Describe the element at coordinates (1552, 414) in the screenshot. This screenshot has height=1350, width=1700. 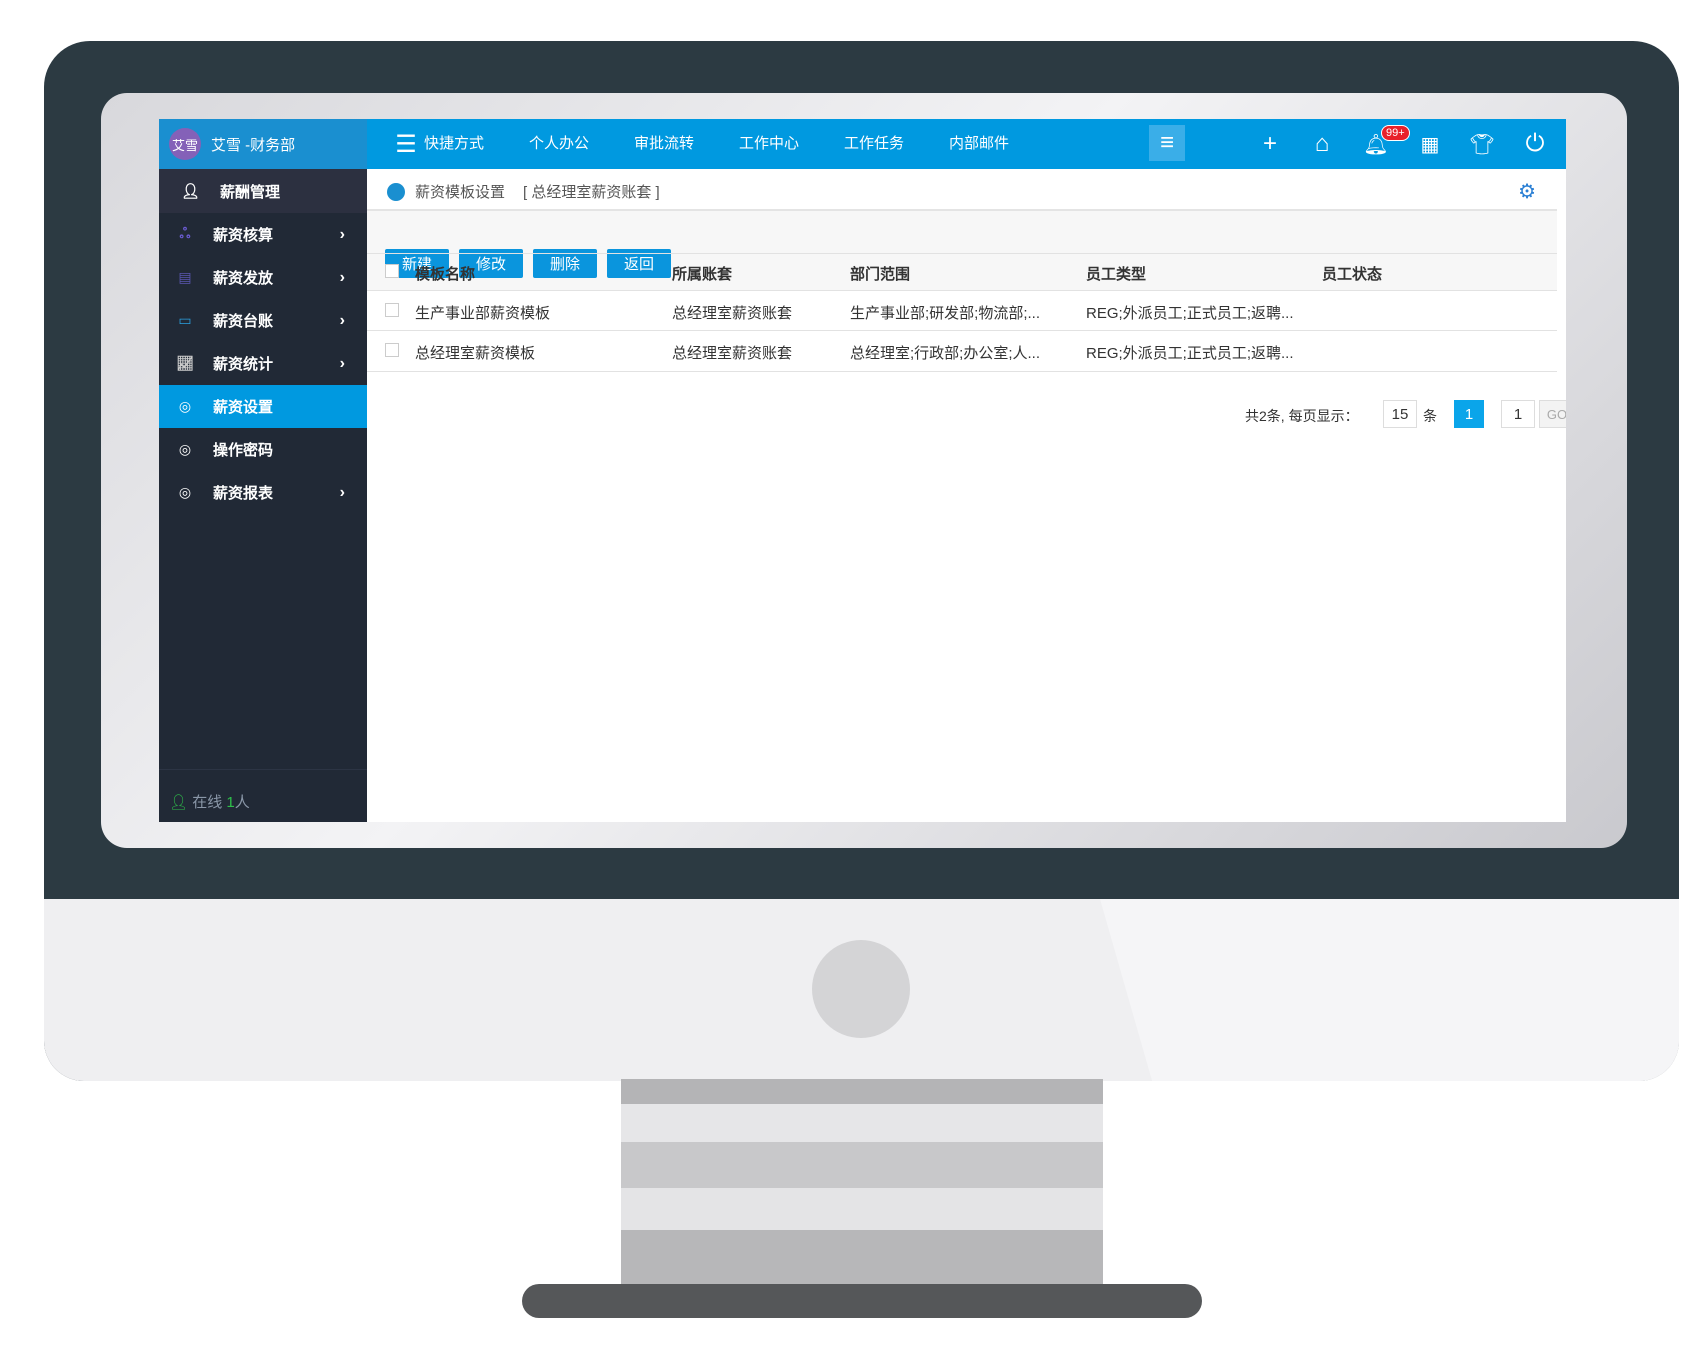
I see `go-button: GO` at that location.